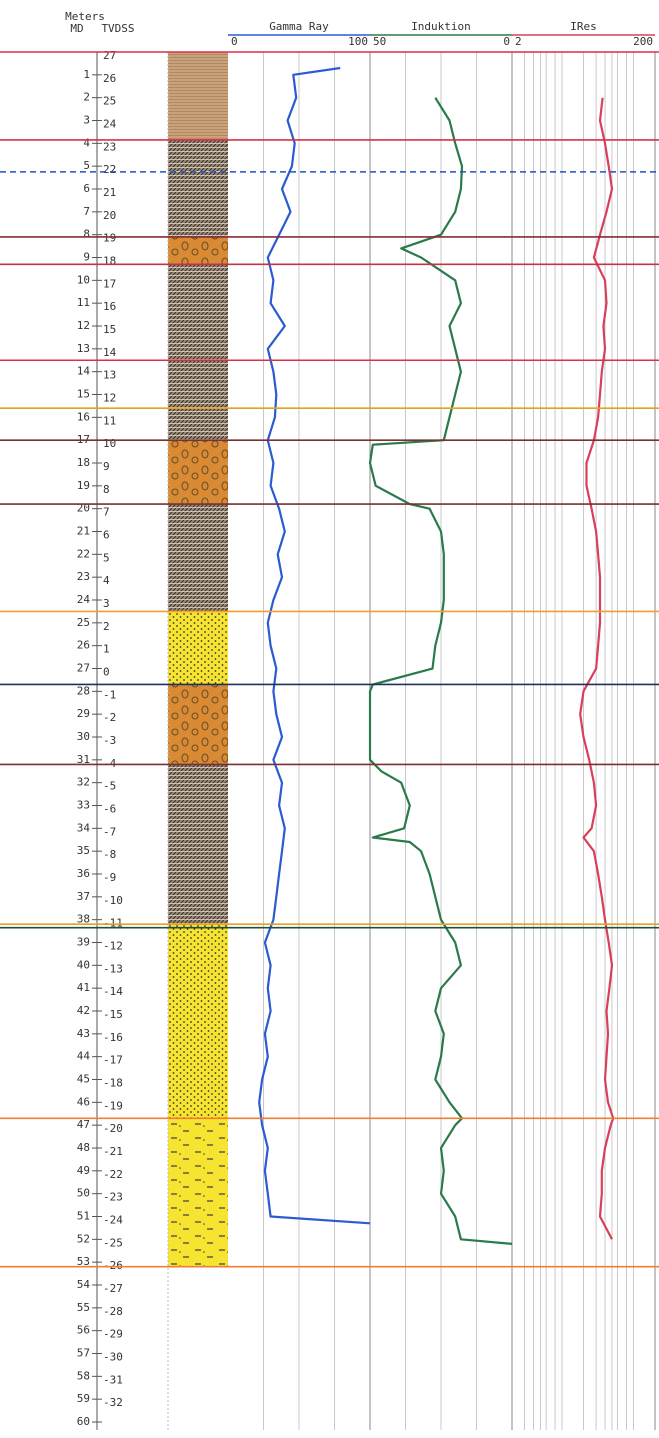 This screenshot has height=1438, width=659. Describe the element at coordinates (84, 1056) in the screenshot. I see `y-tick-label: 44` at that location.